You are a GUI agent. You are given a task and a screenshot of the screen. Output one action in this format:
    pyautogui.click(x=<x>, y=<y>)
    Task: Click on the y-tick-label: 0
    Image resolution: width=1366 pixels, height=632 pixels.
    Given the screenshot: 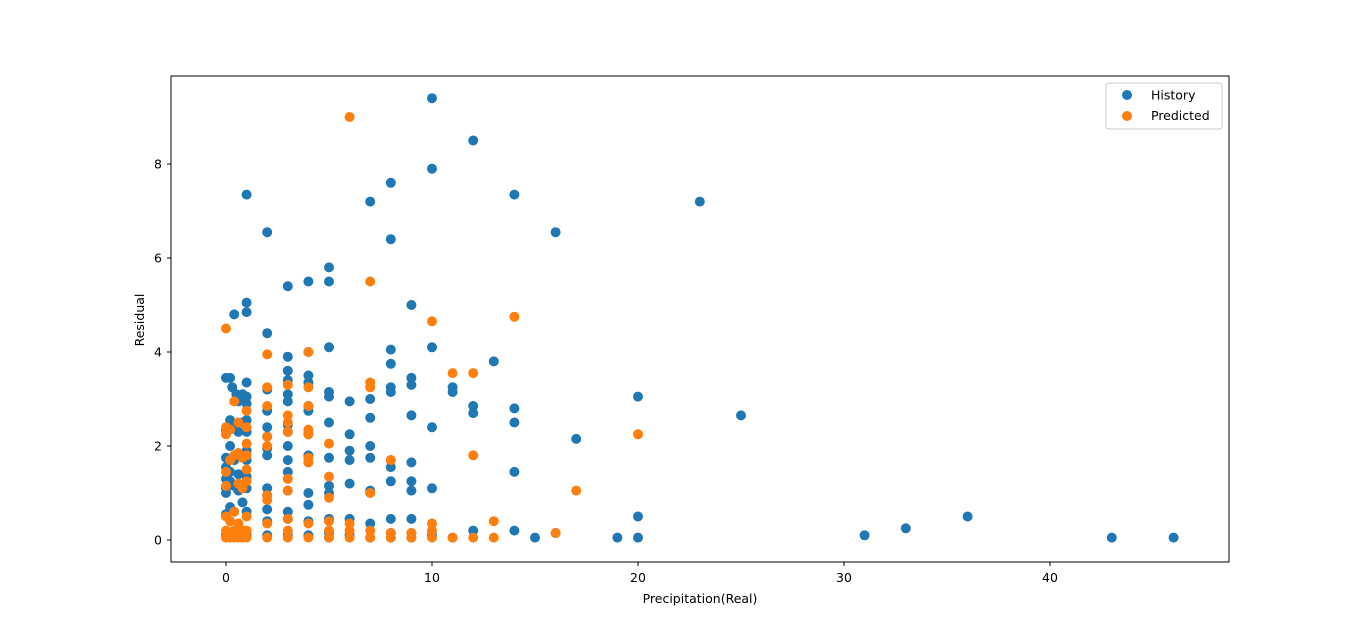 What is the action you would take?
    pyautogui.click(x=158, y=540)
    